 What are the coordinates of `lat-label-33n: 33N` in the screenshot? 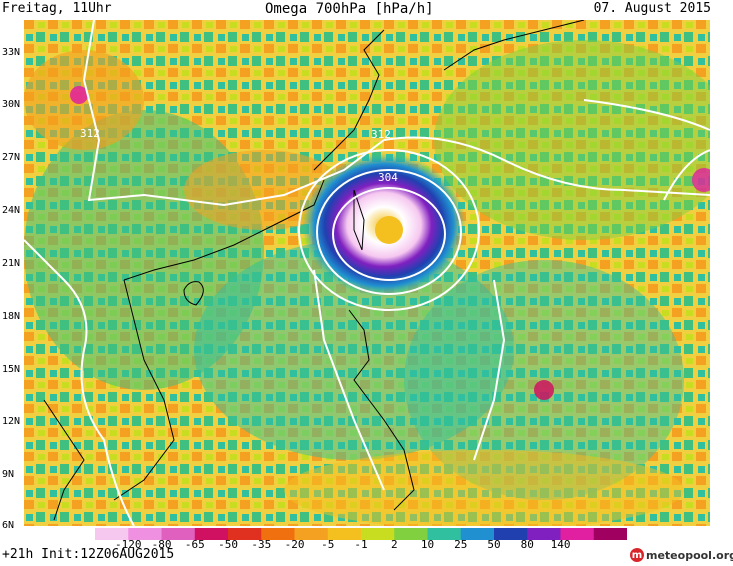 It's located at (11, 52).